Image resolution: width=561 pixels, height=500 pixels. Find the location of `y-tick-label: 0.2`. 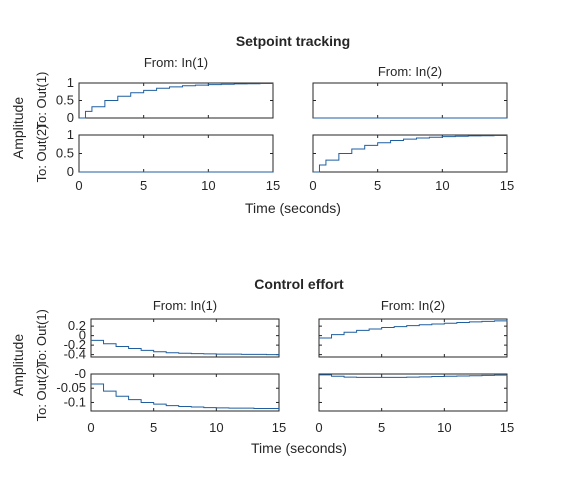

y-tick-label: 0.2 is located at coordinates (77, 325).